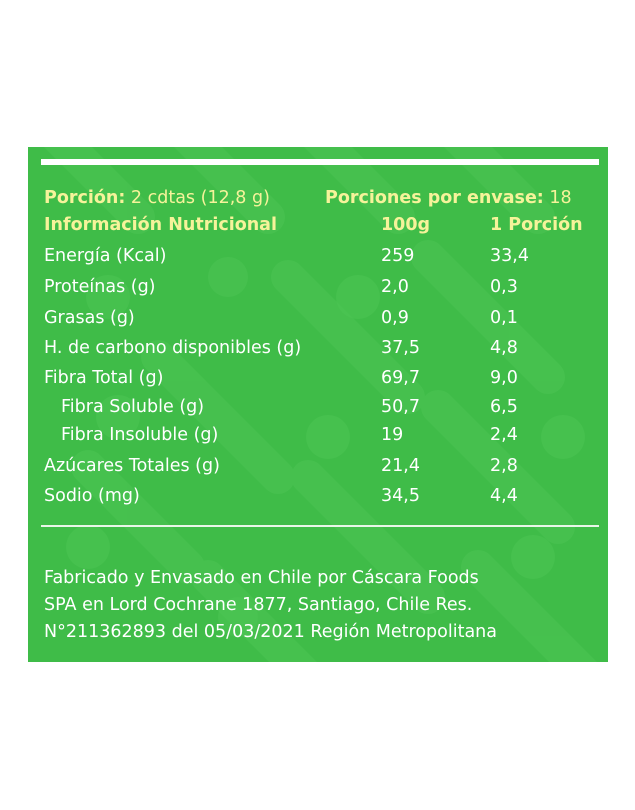 The image size is (635, 810). Describe the element at coordinates (504, 496) in the screenshot. I see `row-value-porcion: 4,4` at that location.